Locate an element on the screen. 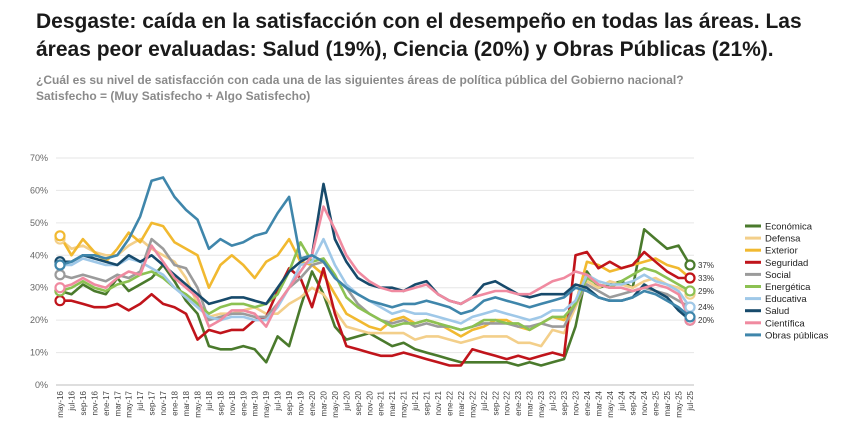  x-tick-label: sep-16 is located at coordinates (83, 402).